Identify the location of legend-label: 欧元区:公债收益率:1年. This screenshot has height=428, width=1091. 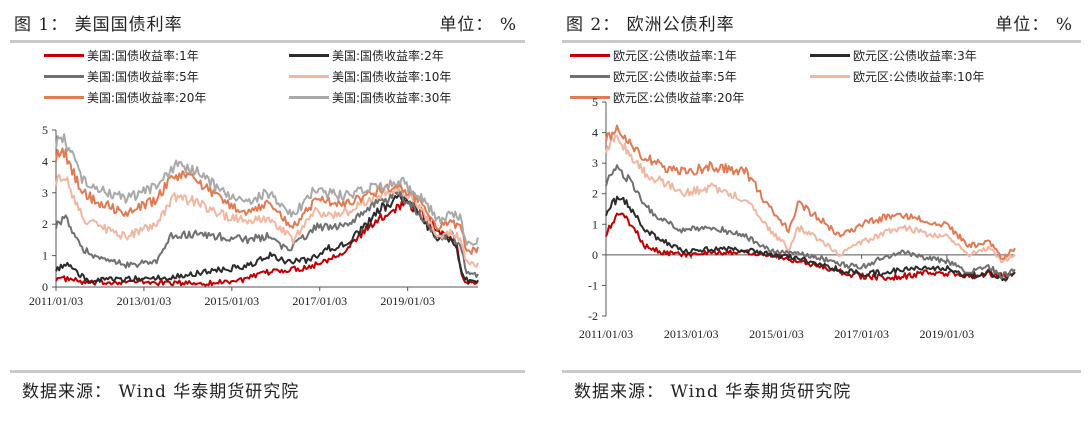
(675, 55).